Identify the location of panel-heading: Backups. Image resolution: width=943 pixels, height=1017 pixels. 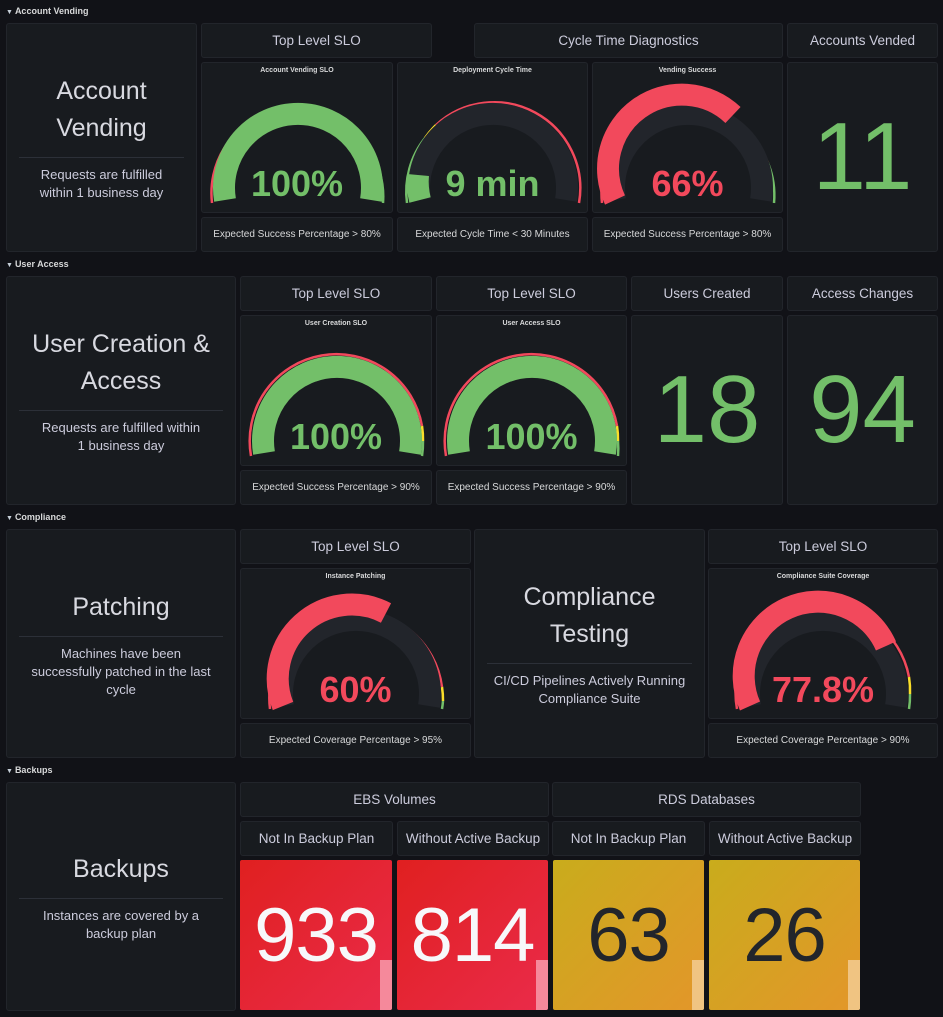
(121, 868).